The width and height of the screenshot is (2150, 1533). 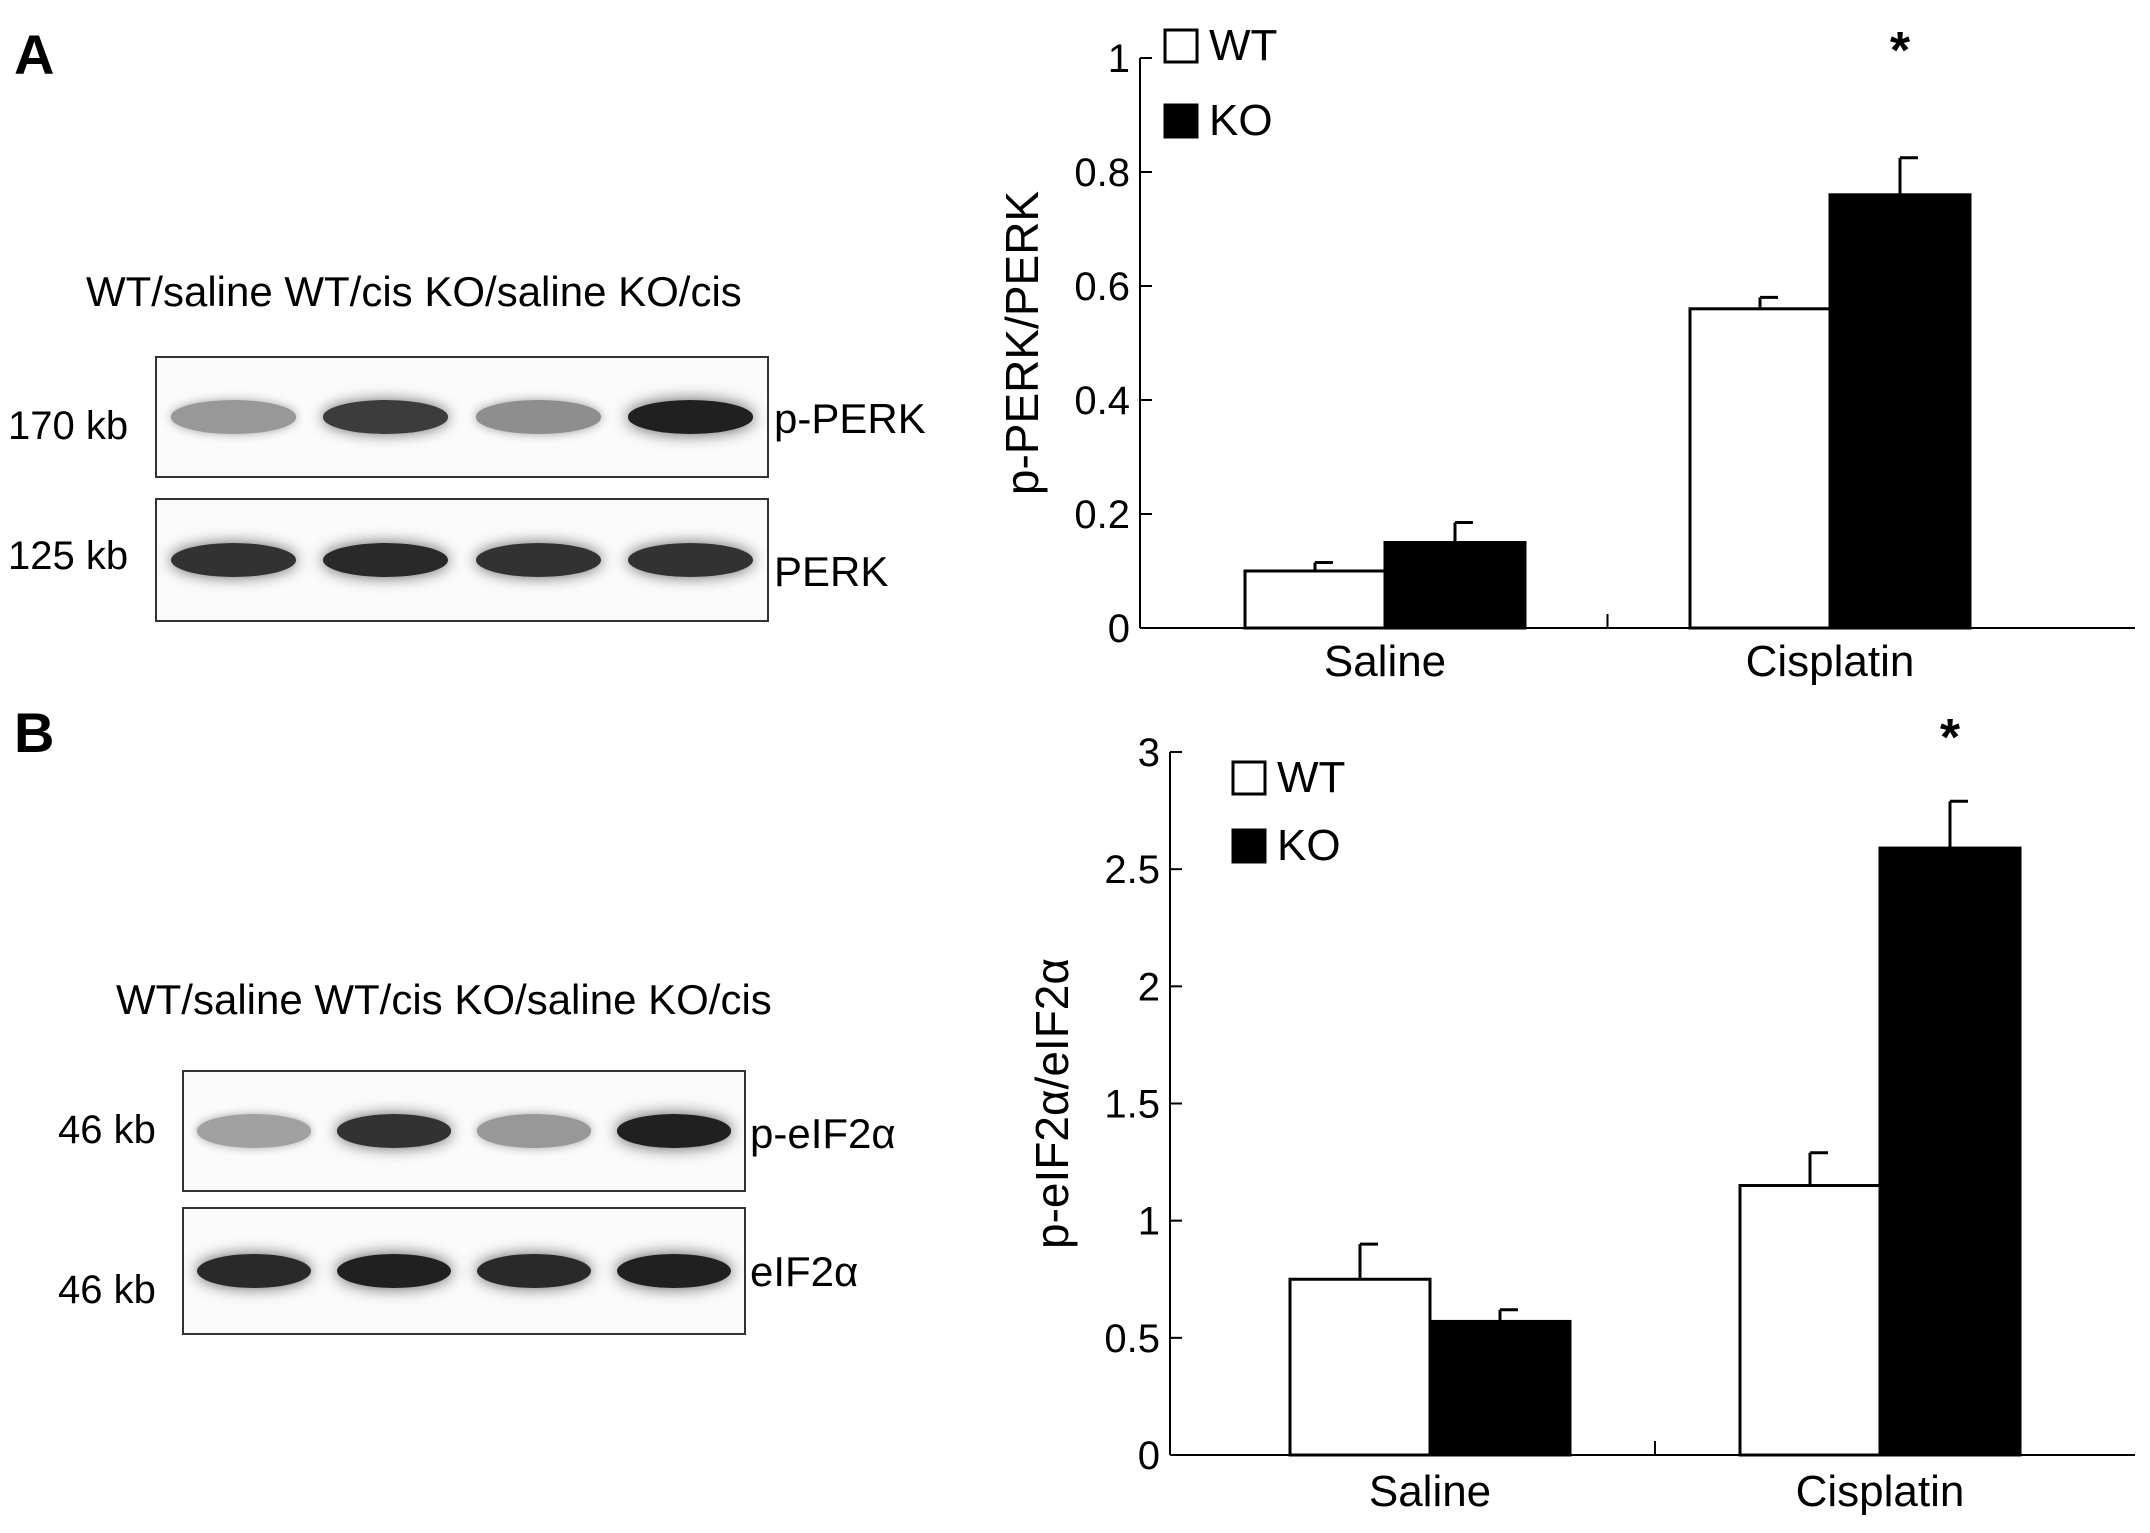 I want to click on chart-a-ytick-label-0: 0, so click(x=1119, y=629).